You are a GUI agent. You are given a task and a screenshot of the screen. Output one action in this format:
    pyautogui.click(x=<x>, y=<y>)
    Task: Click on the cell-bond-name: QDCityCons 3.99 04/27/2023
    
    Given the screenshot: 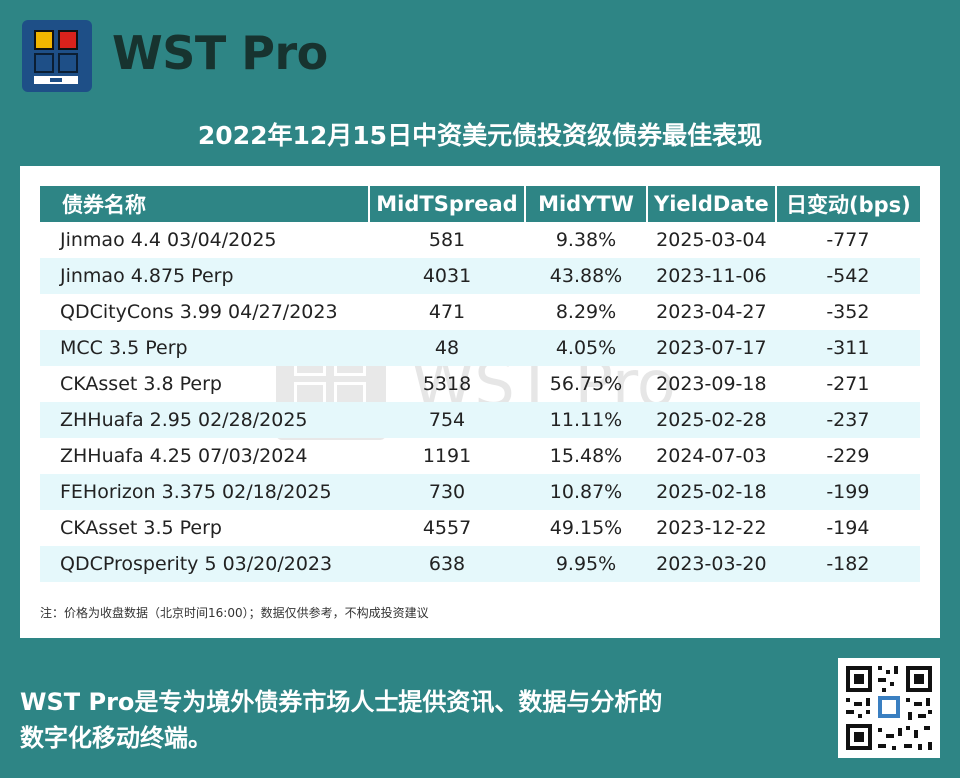 What is the action you would take?
    pyautogui.click(x=199, y=312)
    